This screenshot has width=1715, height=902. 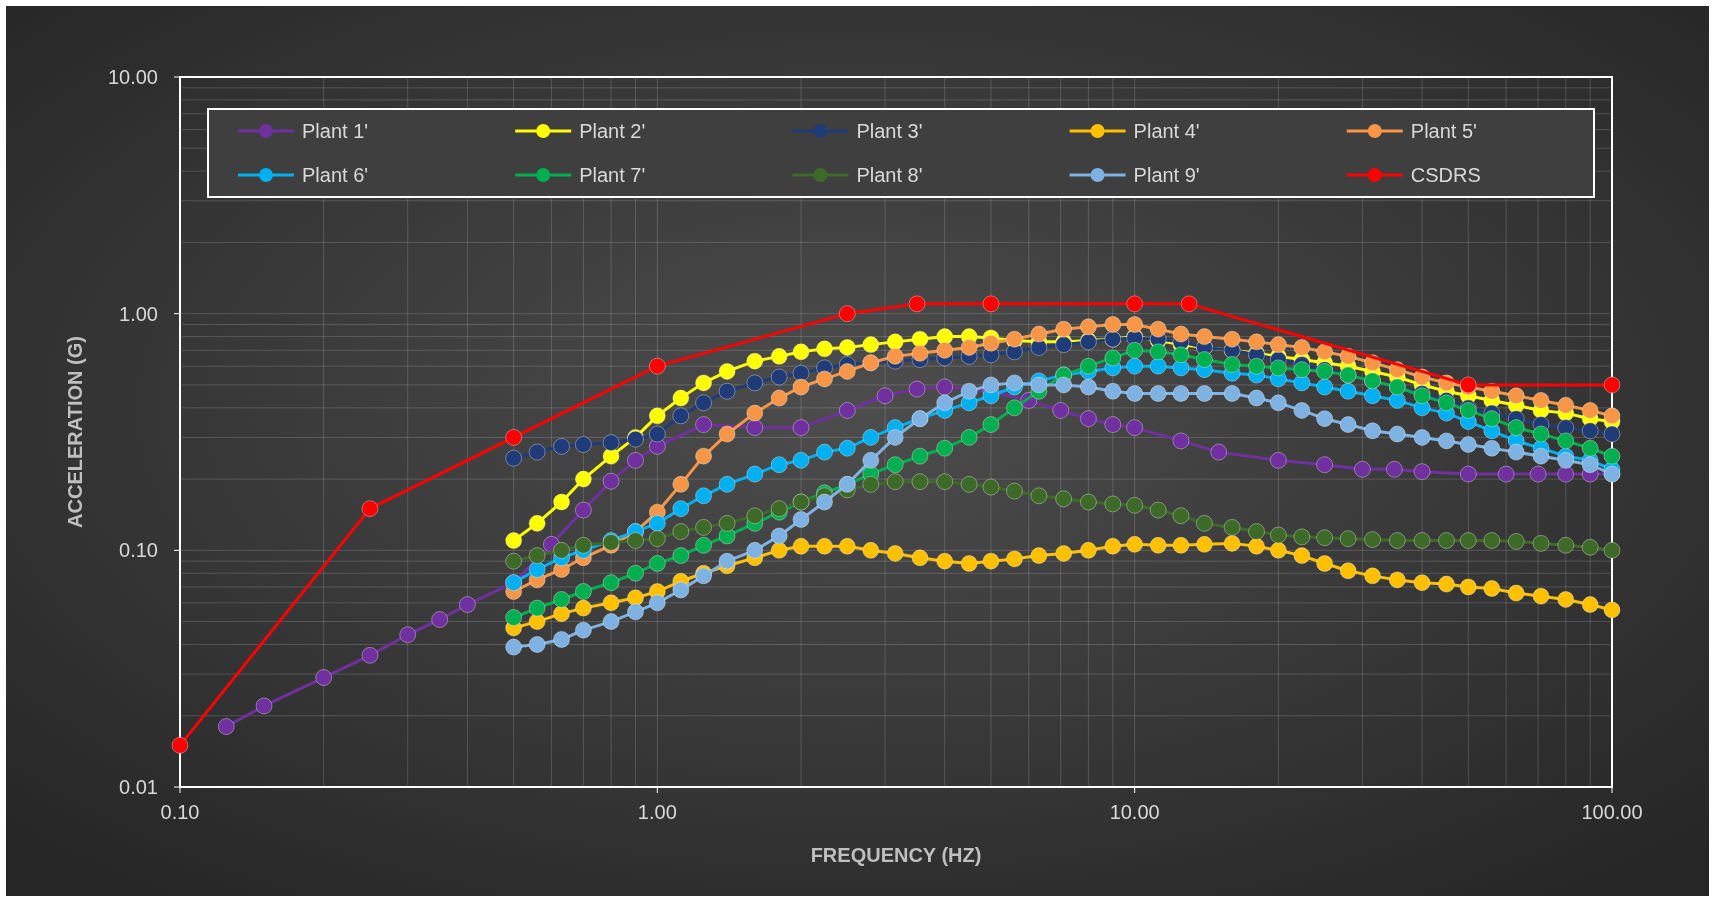 What do you see at coordinates (132, 77) in the screenshot?
I see `y-tick-label: 10.00` at bounding box center [132, 77].